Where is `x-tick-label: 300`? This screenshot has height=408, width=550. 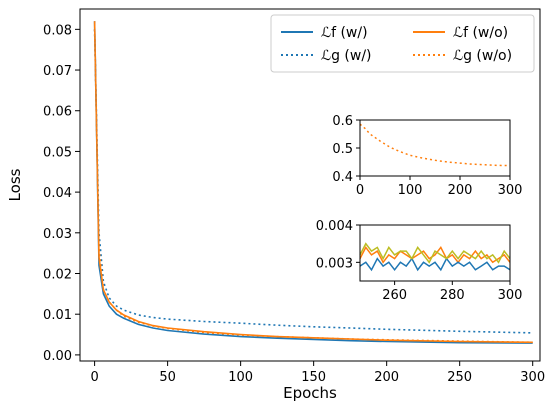
x-tick-label: 300 is located at coordinates (532, 377).